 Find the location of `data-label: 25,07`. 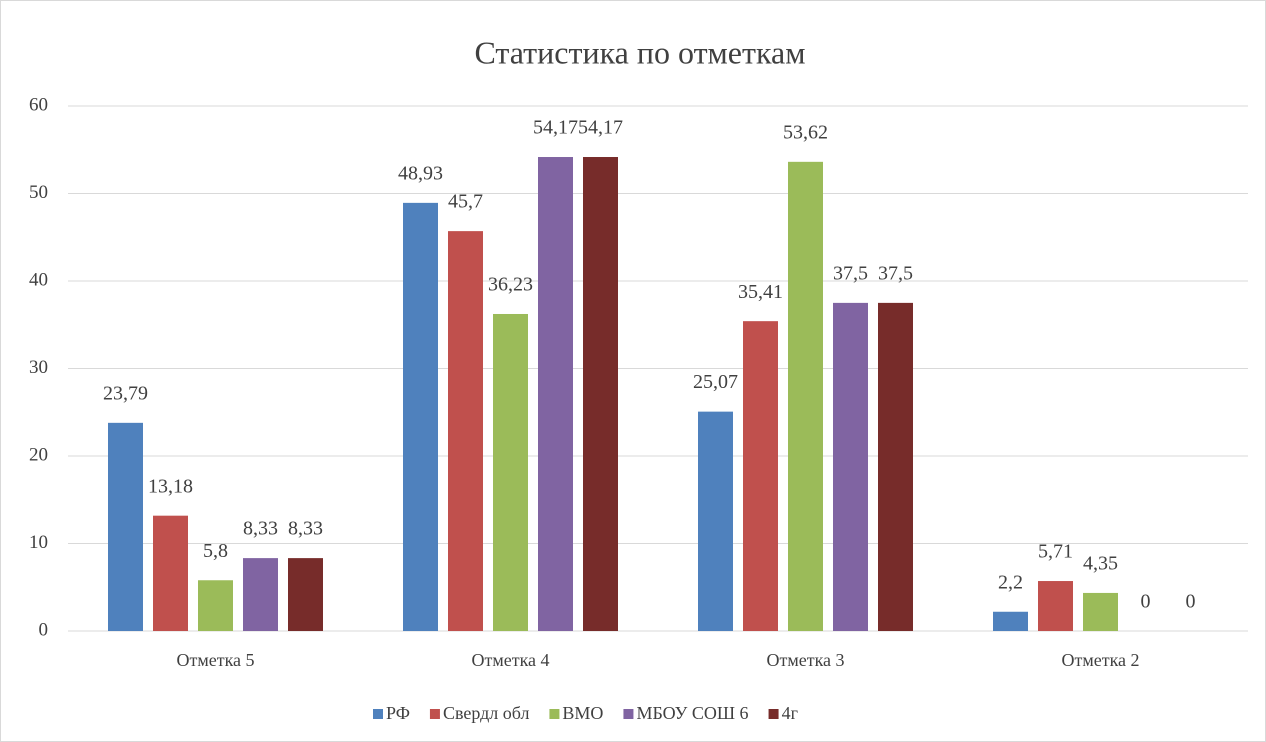

data-label: 25,07 is located at coordinates (715, 382).